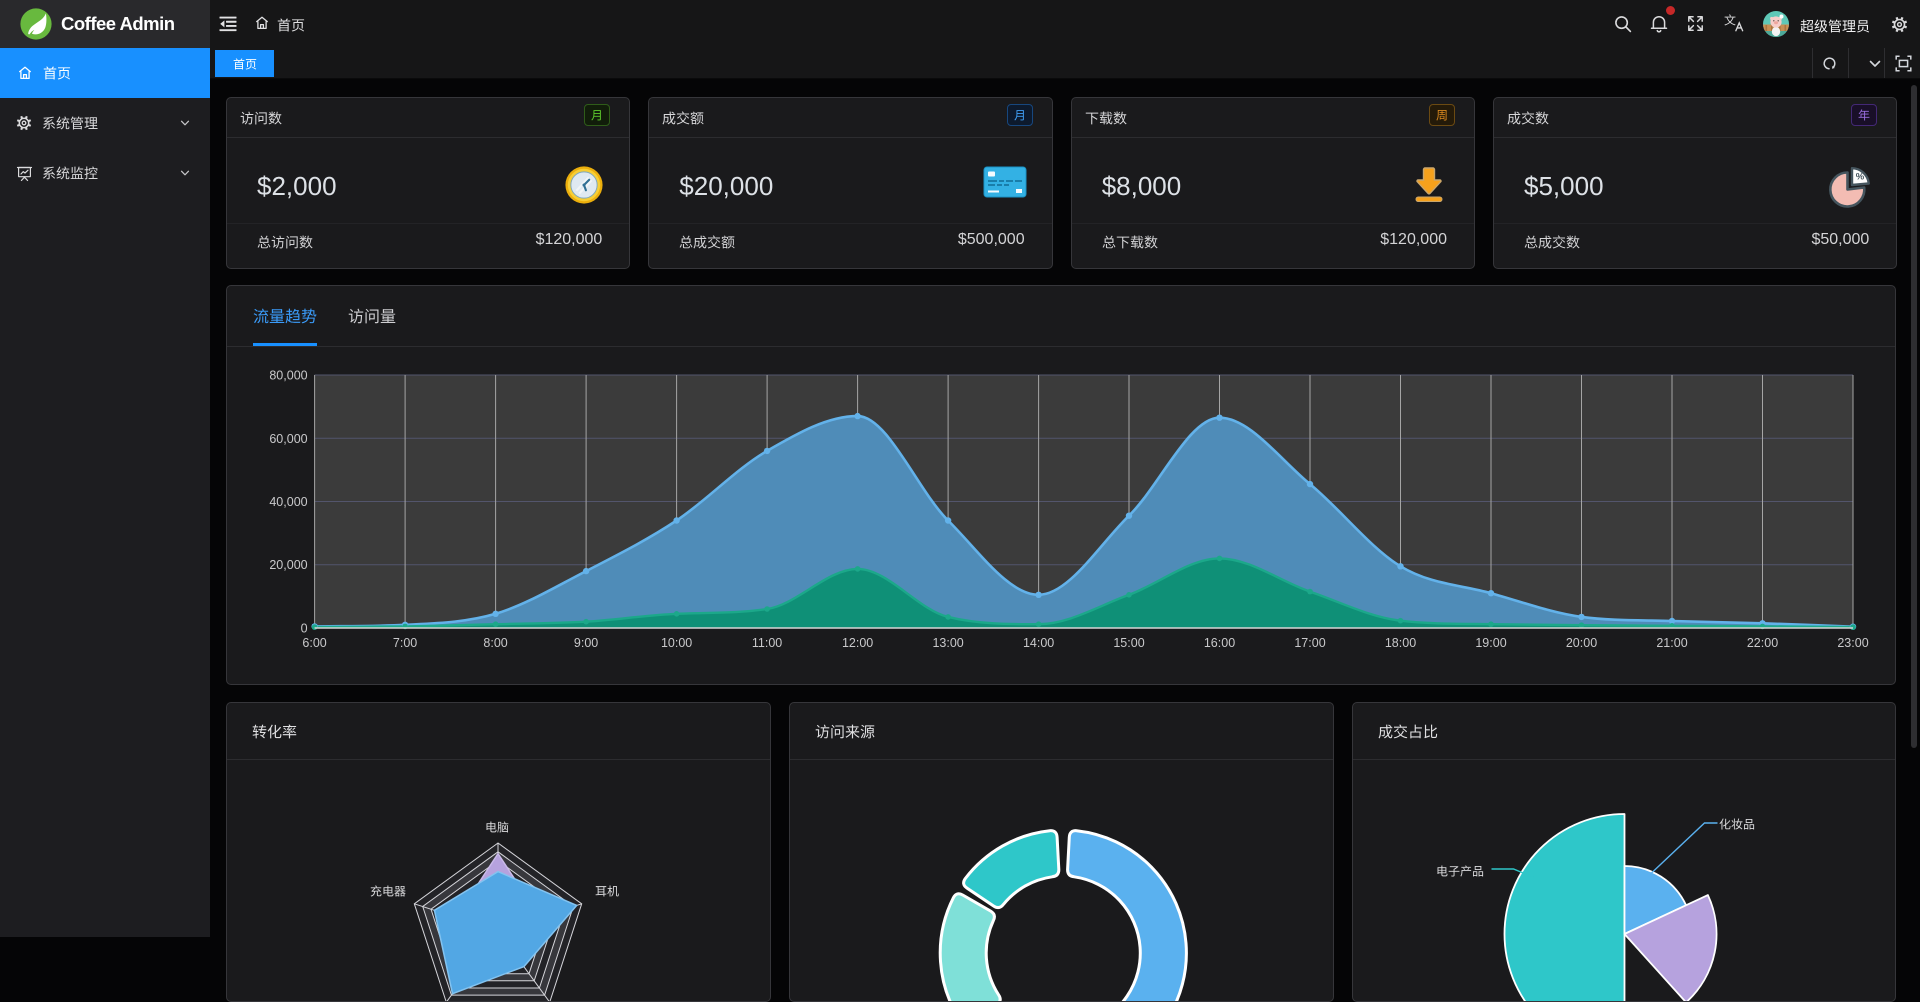  What do you see at coordinates (857, 643) in the screenshot?
I see `svg-text: 12:00` at bounding box center [857, 643].